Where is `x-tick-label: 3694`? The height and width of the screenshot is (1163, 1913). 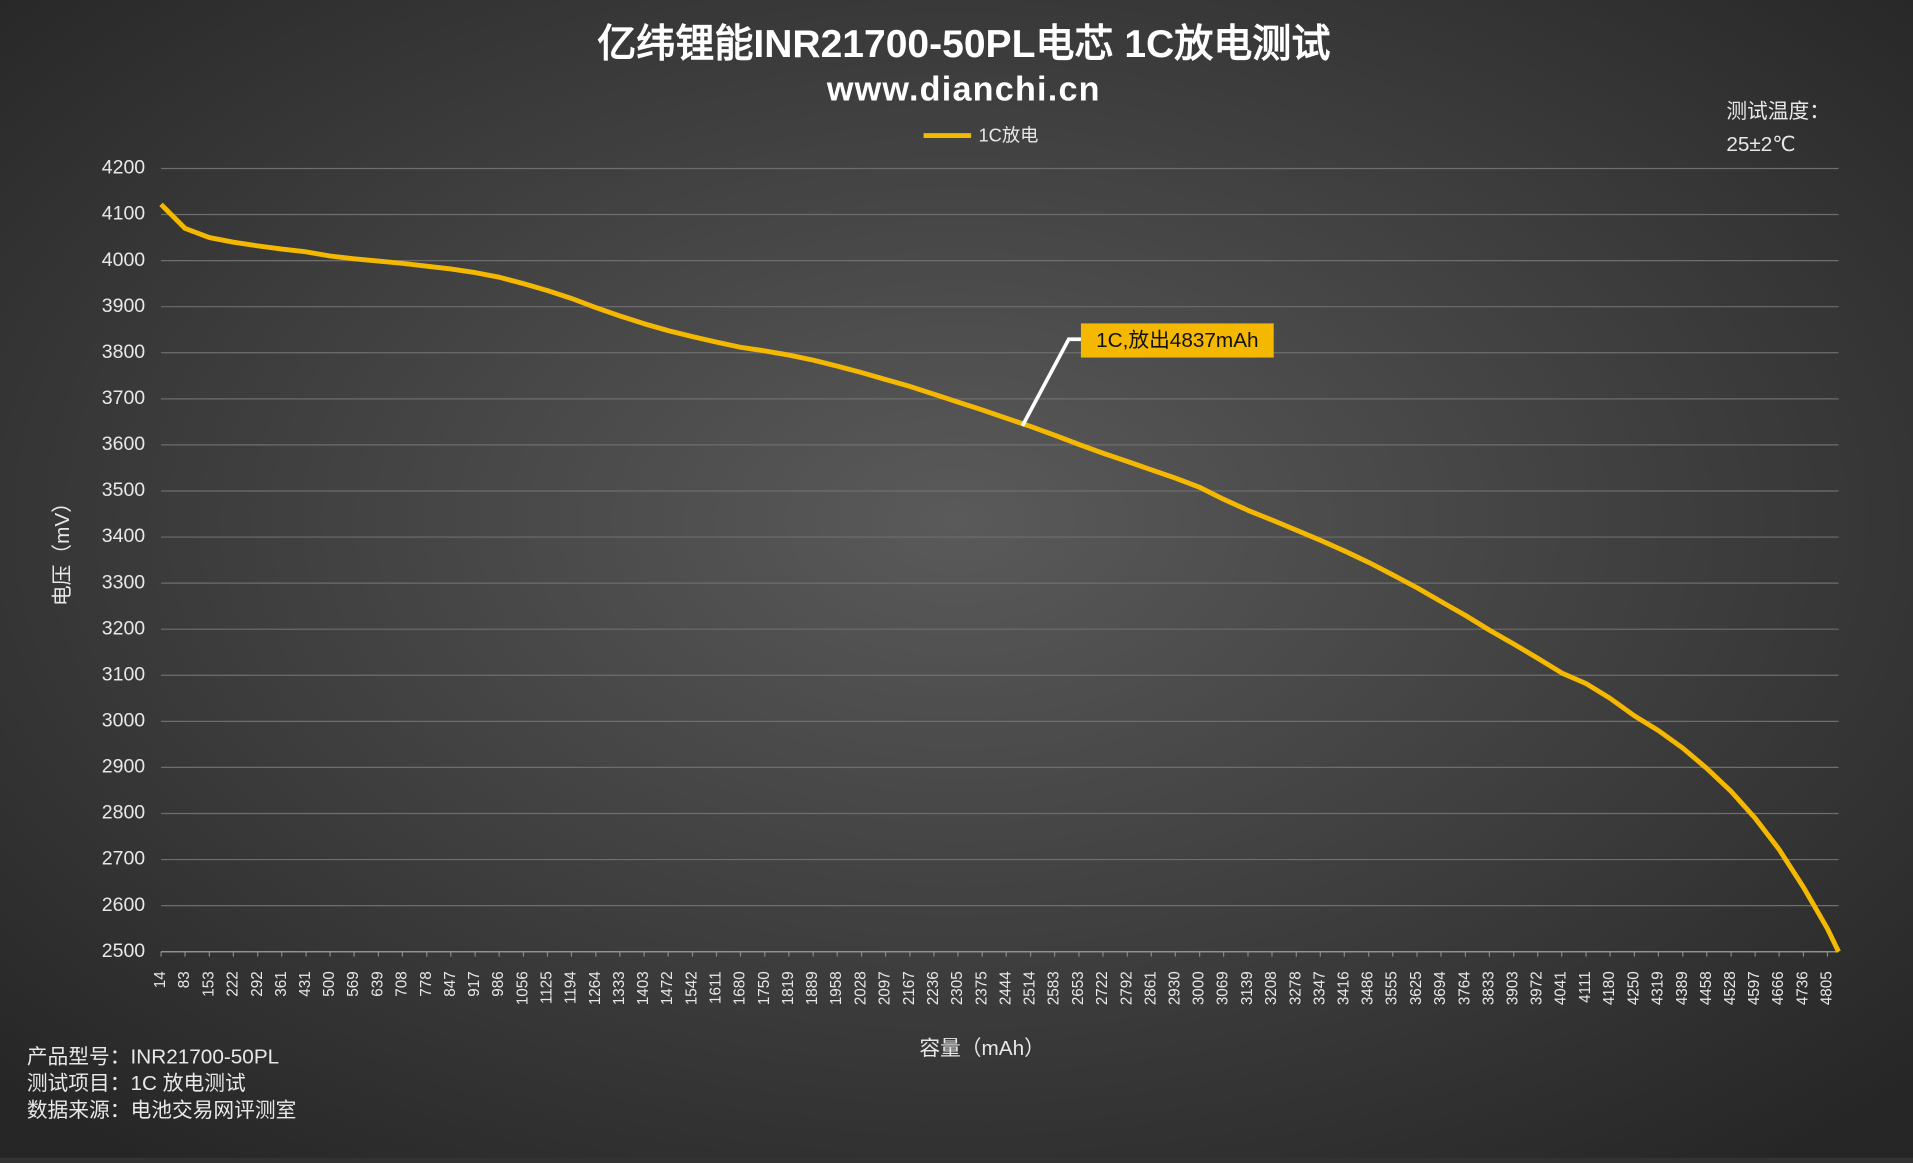
x-tick-label: 3694 is located at coordinates (1440, 988).